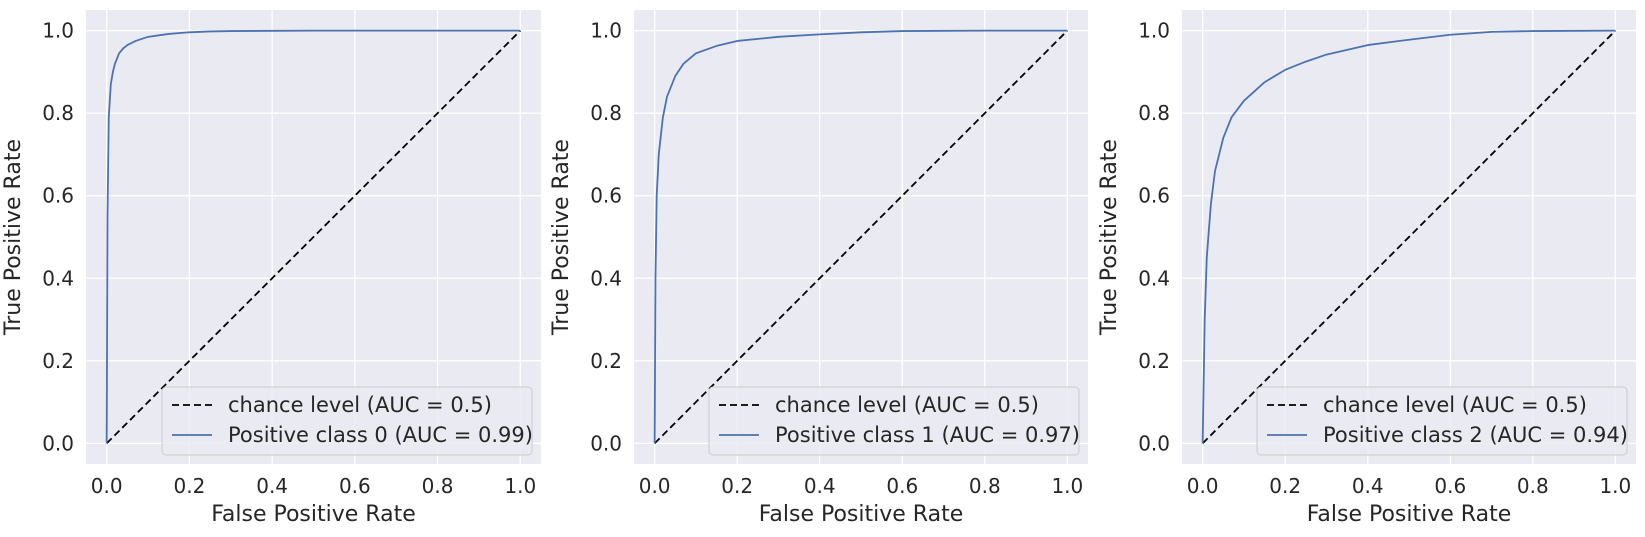 The image size is (1645, 537). What do you see at coordinates (927, 435) in the screenshot?
I see `legend-entry: Positive class 1 (AUC = 0.97)` at bounding box center [927, 435].